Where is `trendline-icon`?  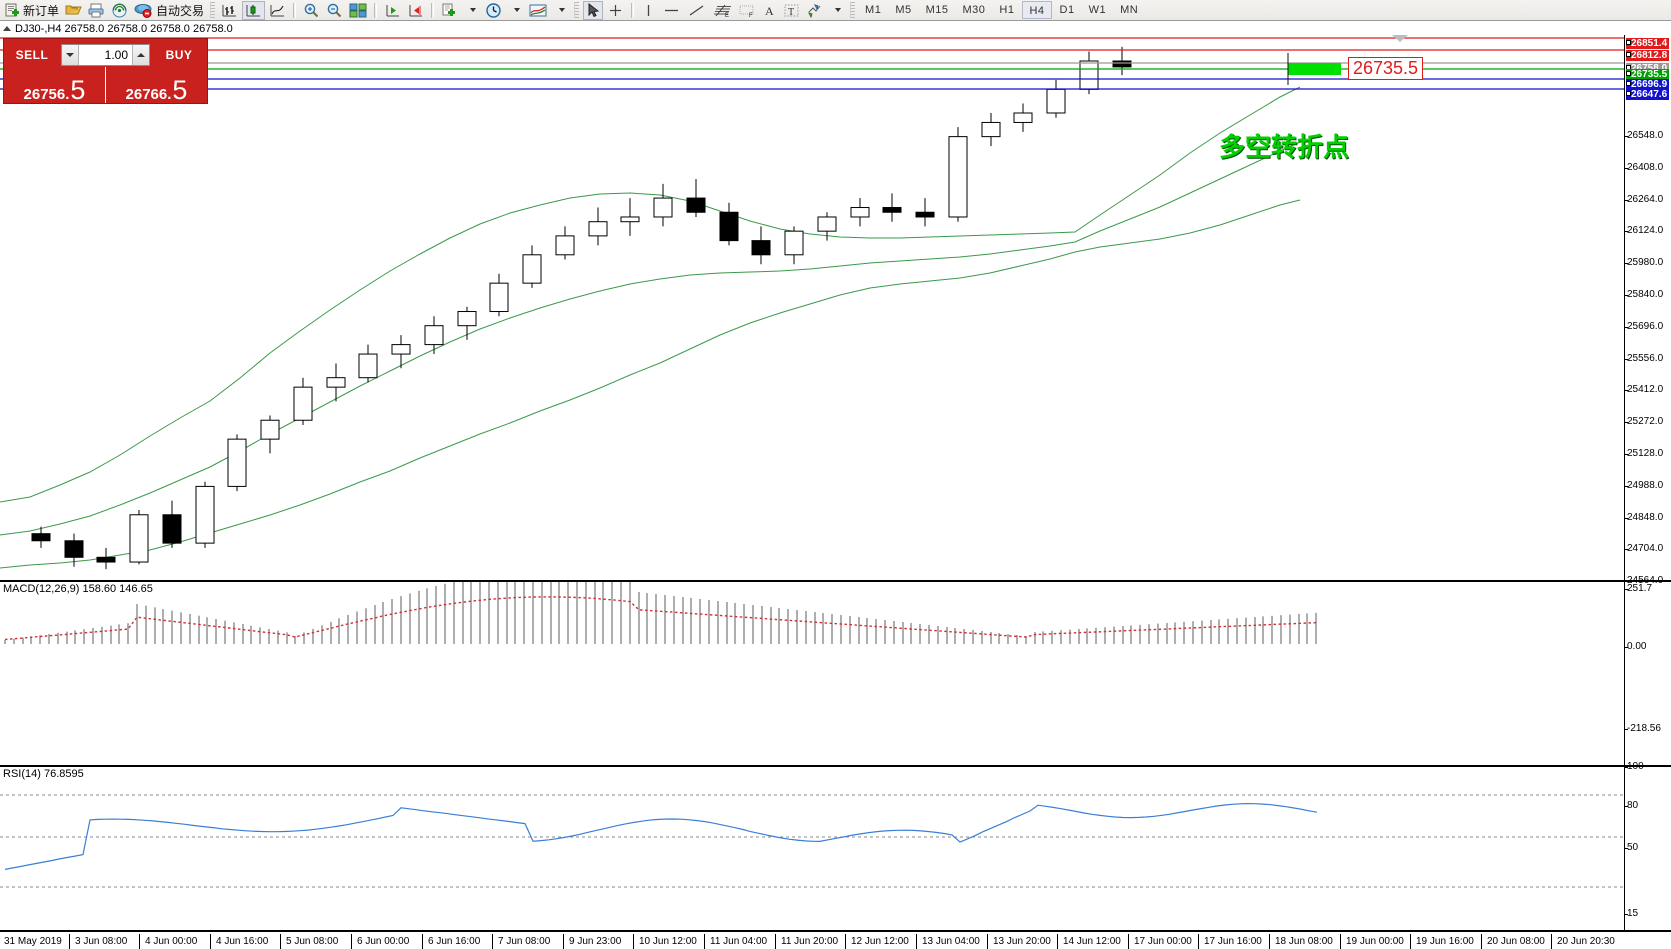
trendline-icon is located at coordinates (696, 10).